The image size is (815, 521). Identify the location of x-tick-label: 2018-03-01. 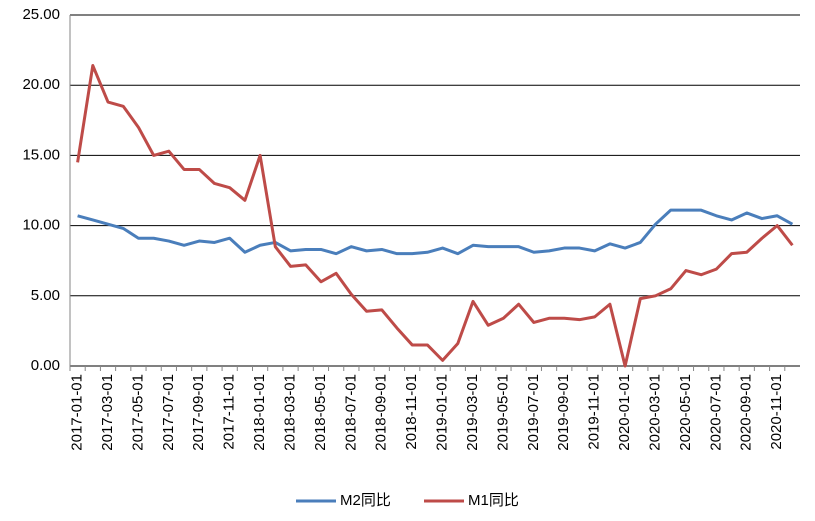
(289, 412).